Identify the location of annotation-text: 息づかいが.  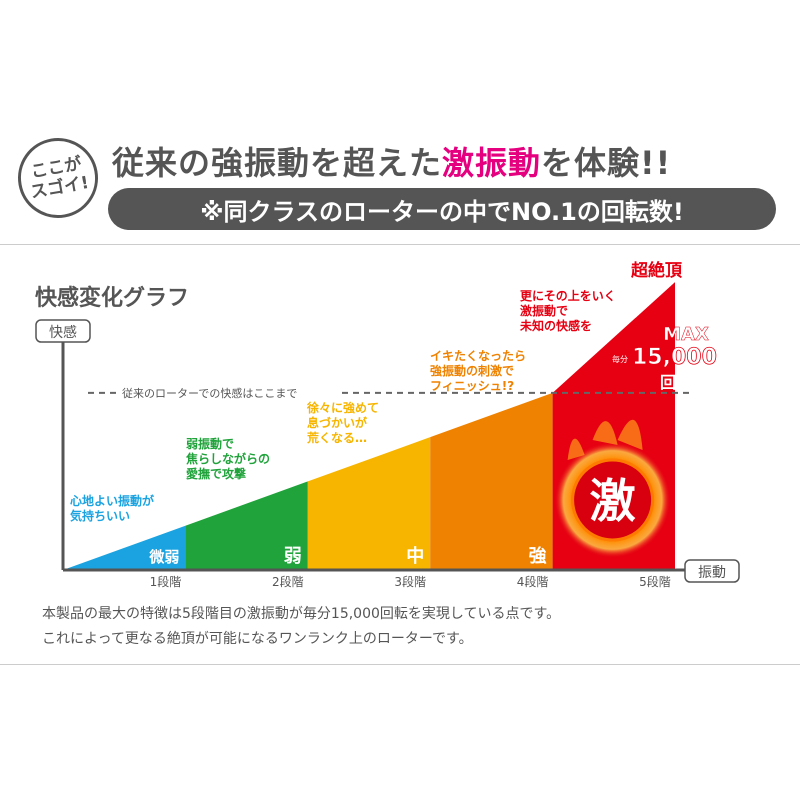
(337, 422).